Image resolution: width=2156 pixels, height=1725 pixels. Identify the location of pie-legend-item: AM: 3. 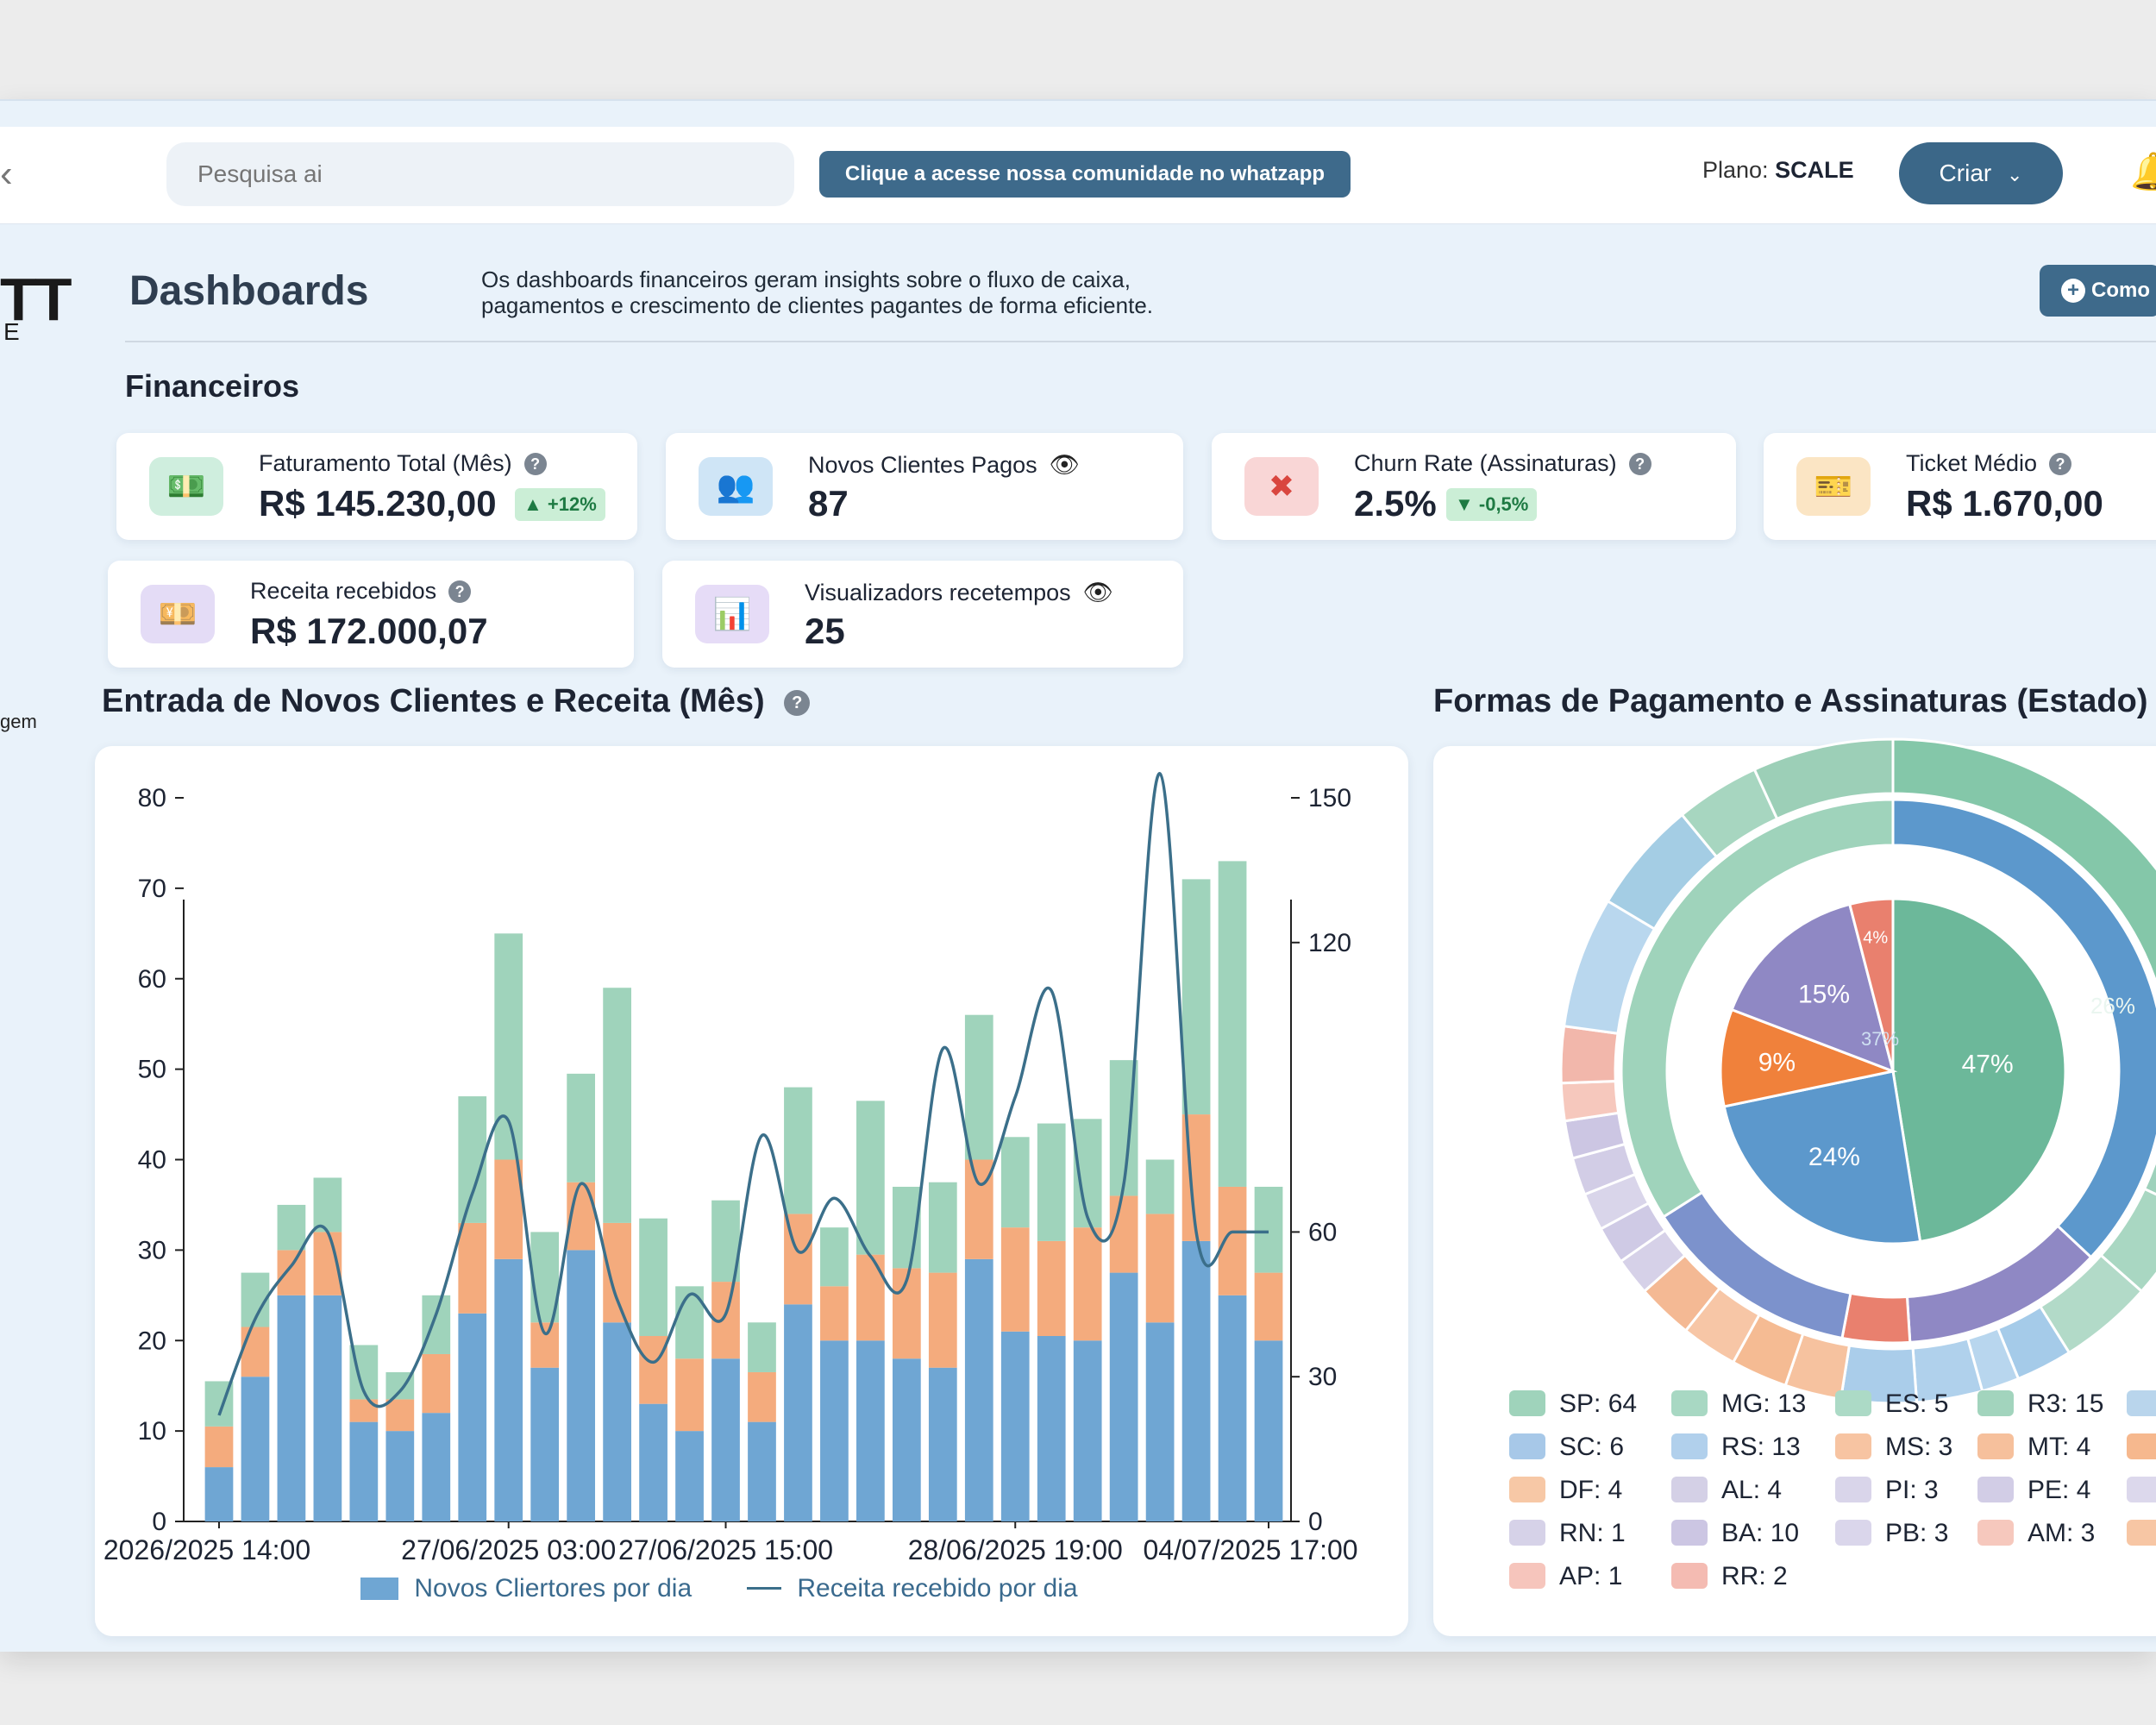
(2036, 1534).